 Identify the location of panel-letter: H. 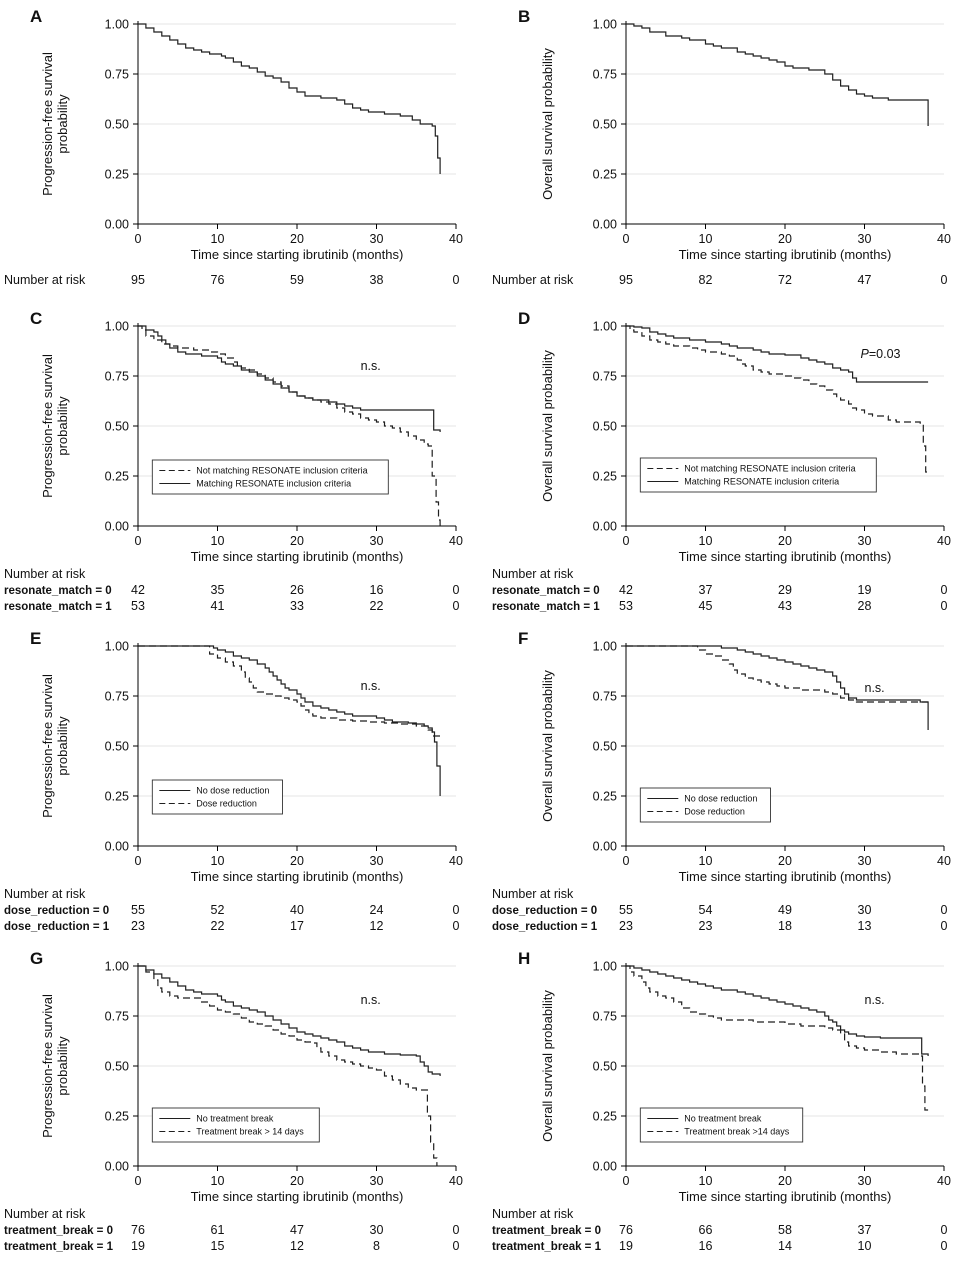
(524, 958).